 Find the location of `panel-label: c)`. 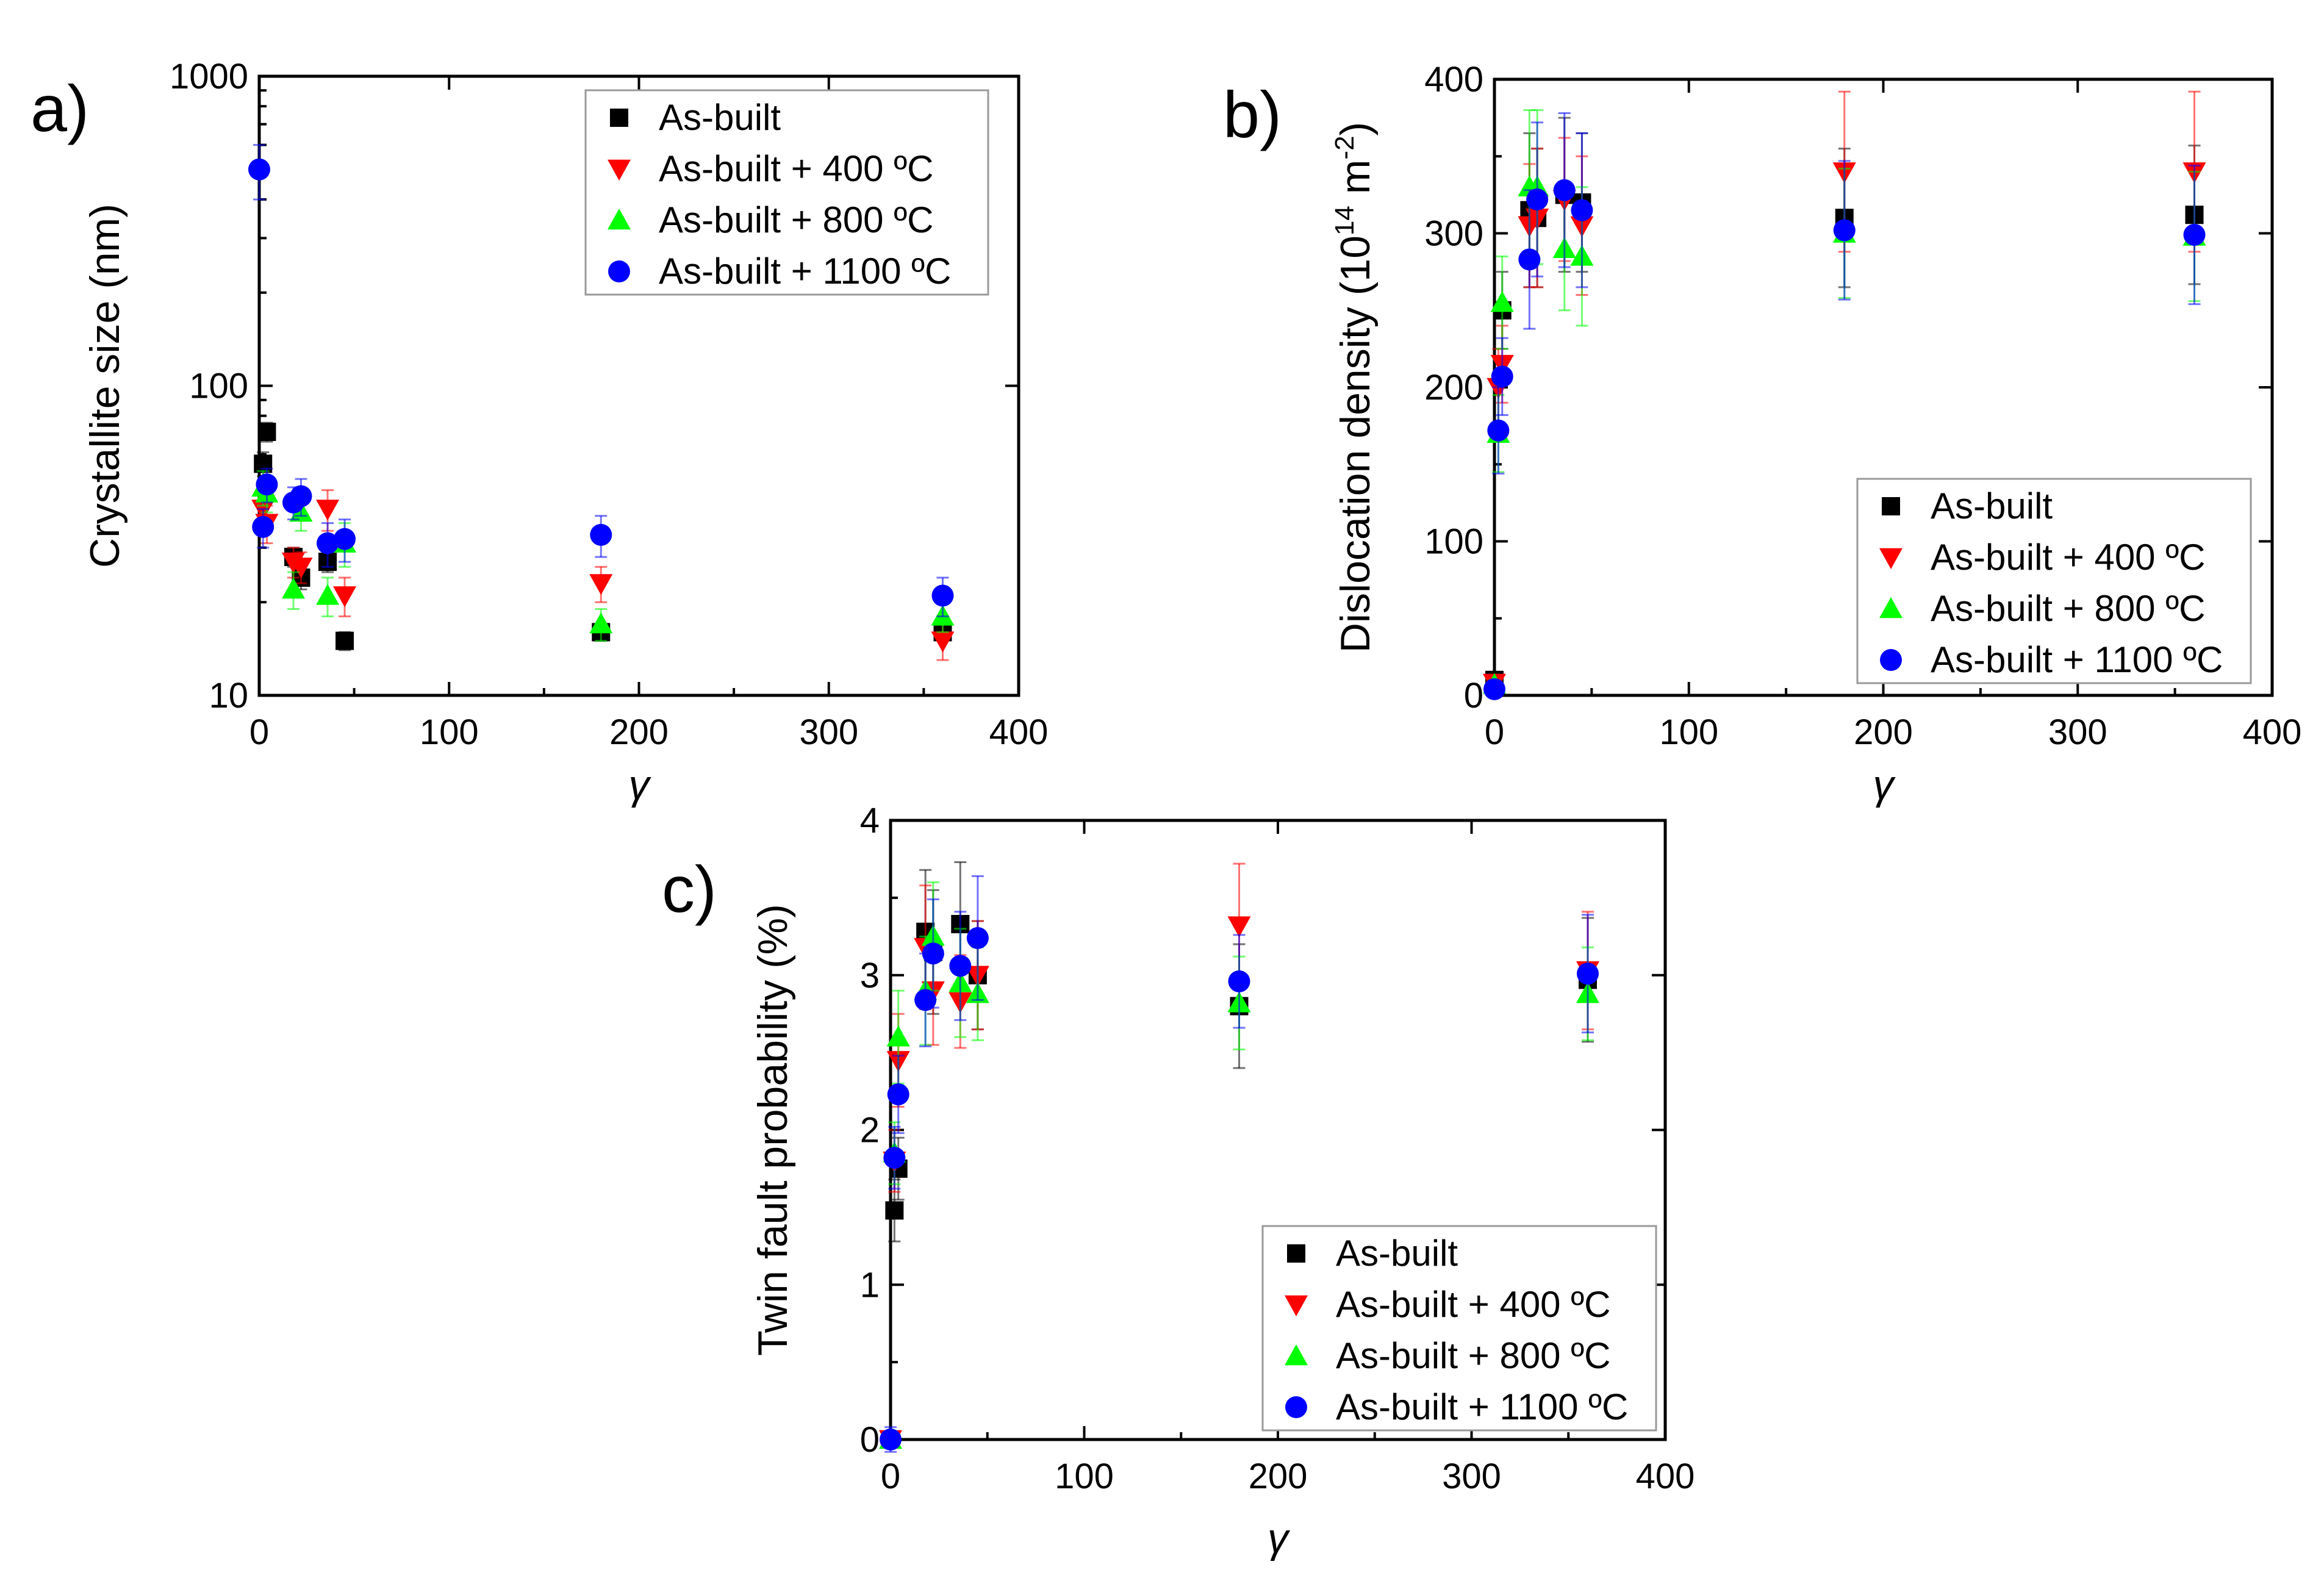

panel-label: c) is located at coordinates (690, 889).